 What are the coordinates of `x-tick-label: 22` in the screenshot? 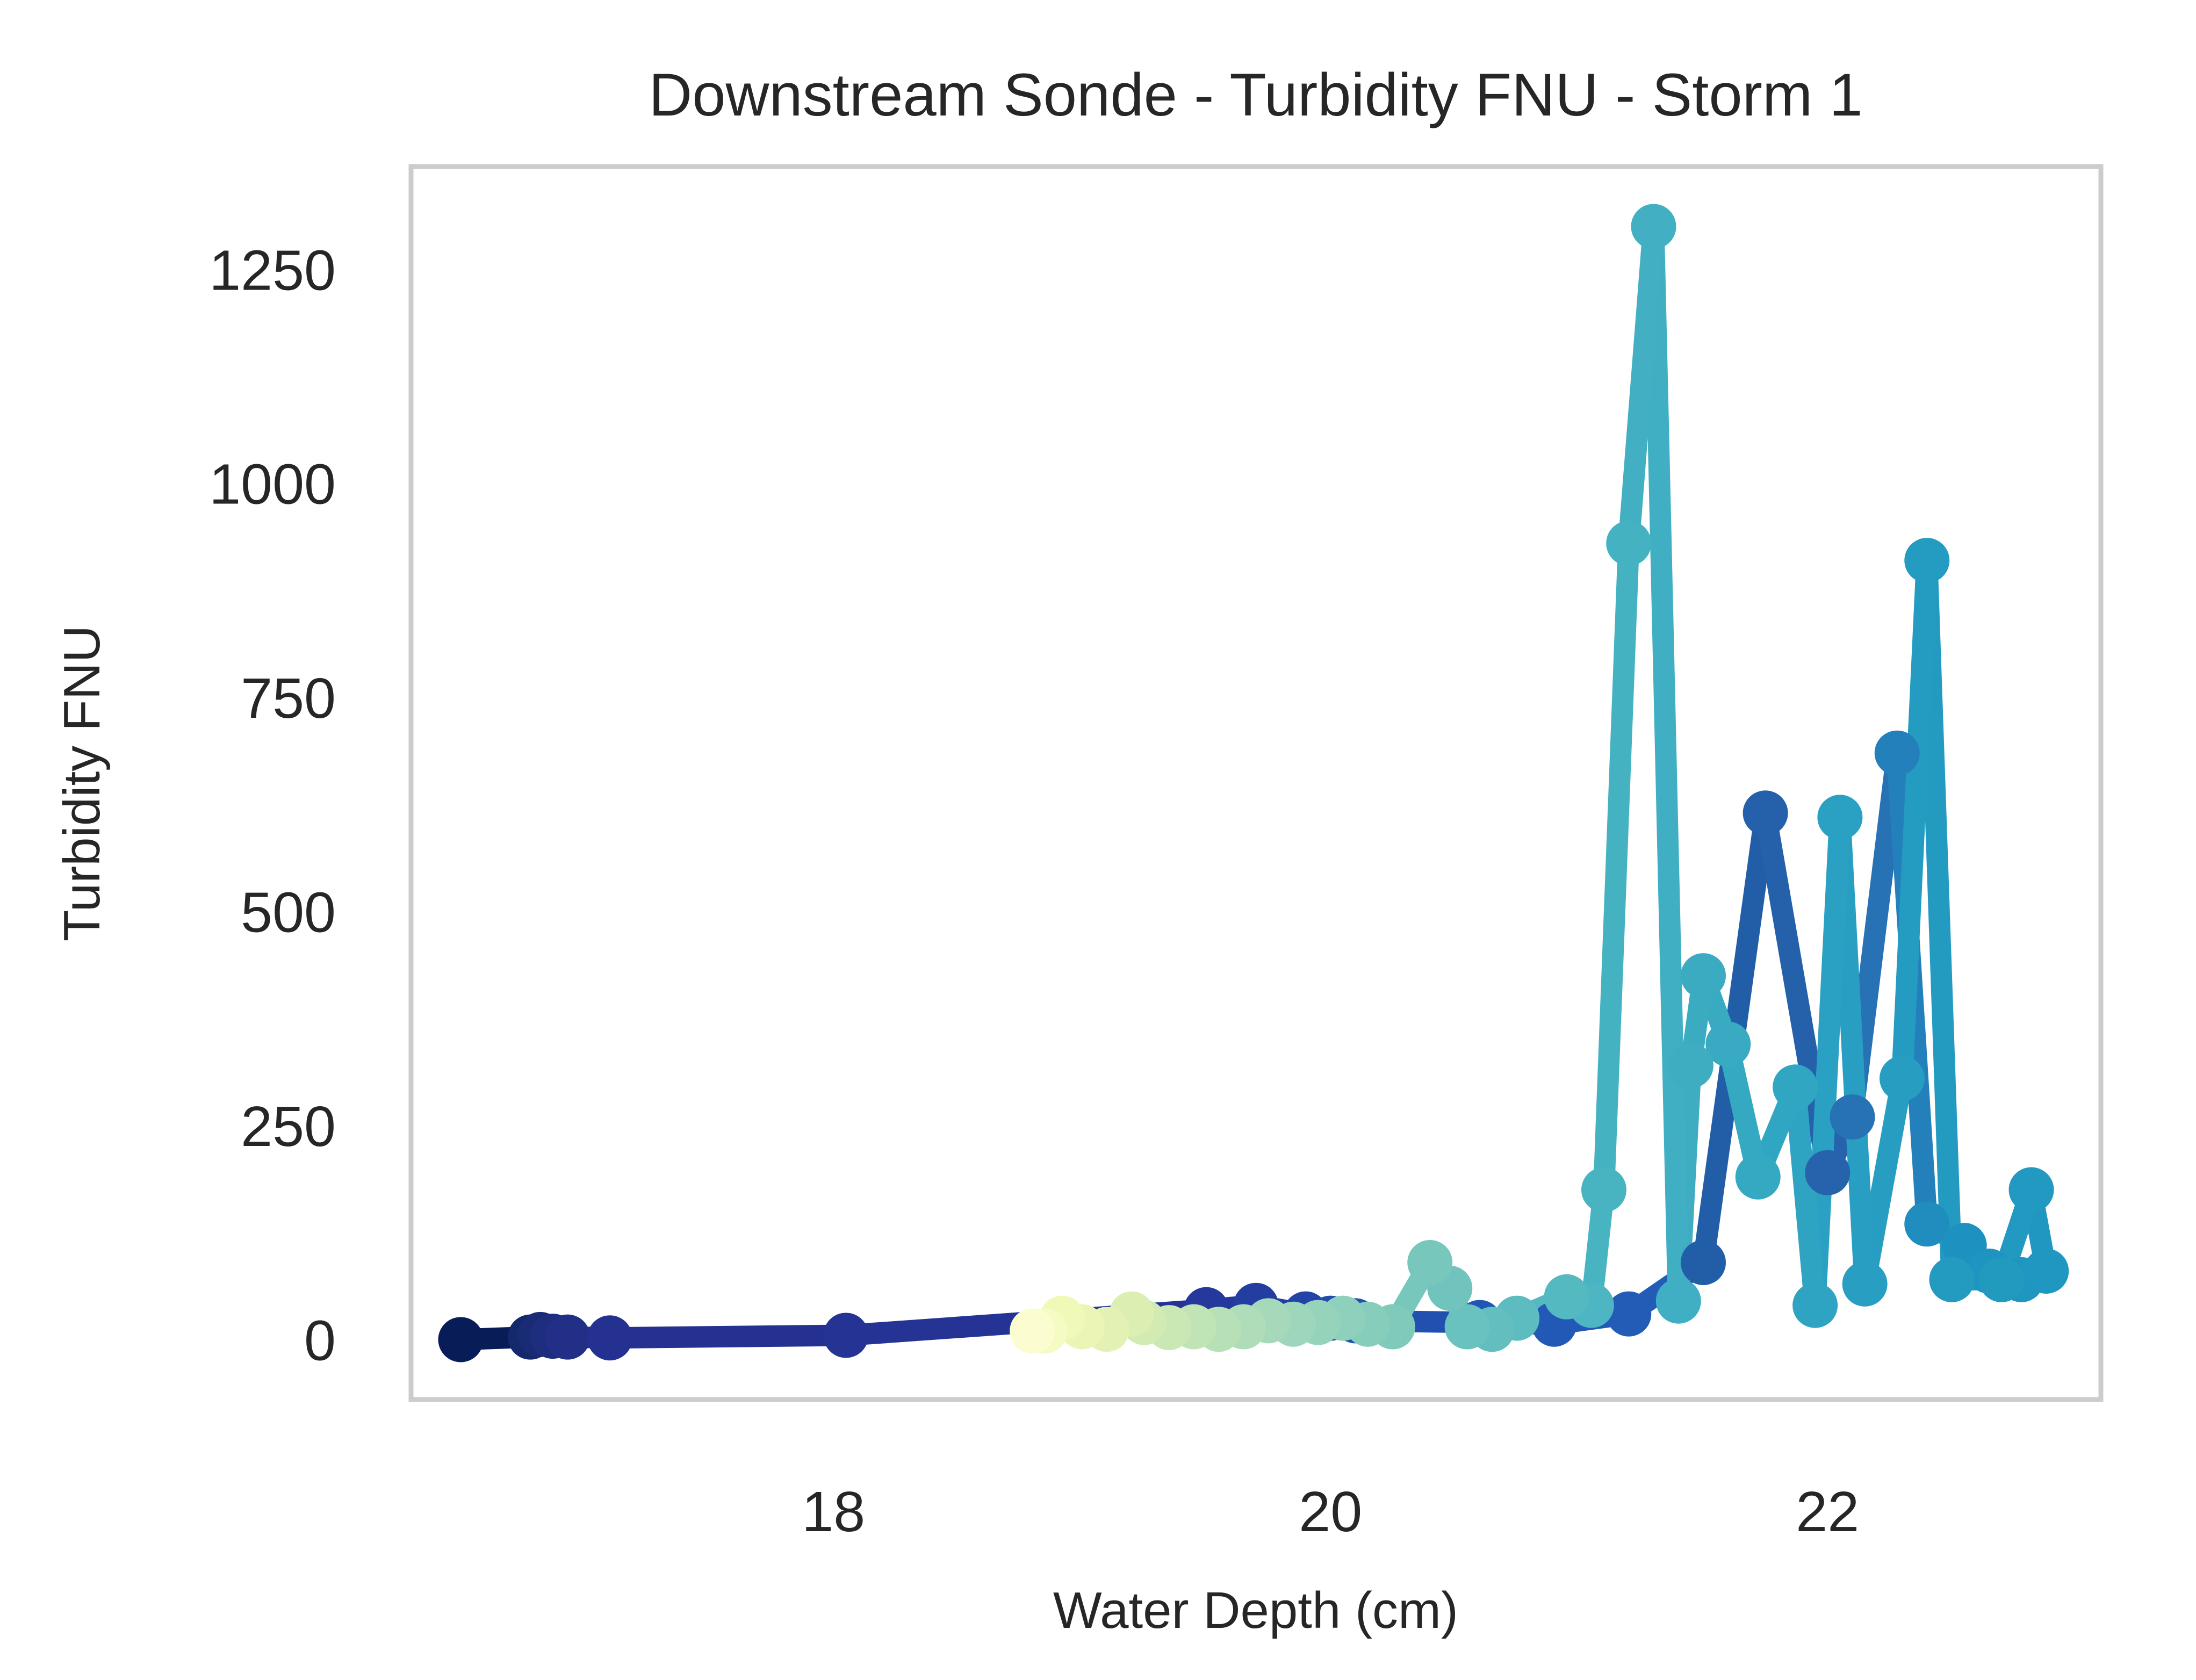 It's located at (1827, 1512).